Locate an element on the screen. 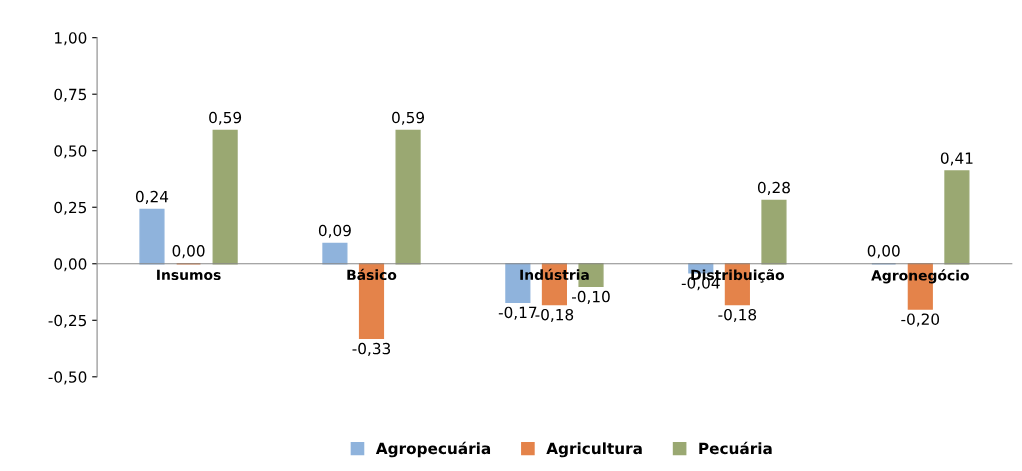  data-label: 0,24 is located at coordinates (152, 197).